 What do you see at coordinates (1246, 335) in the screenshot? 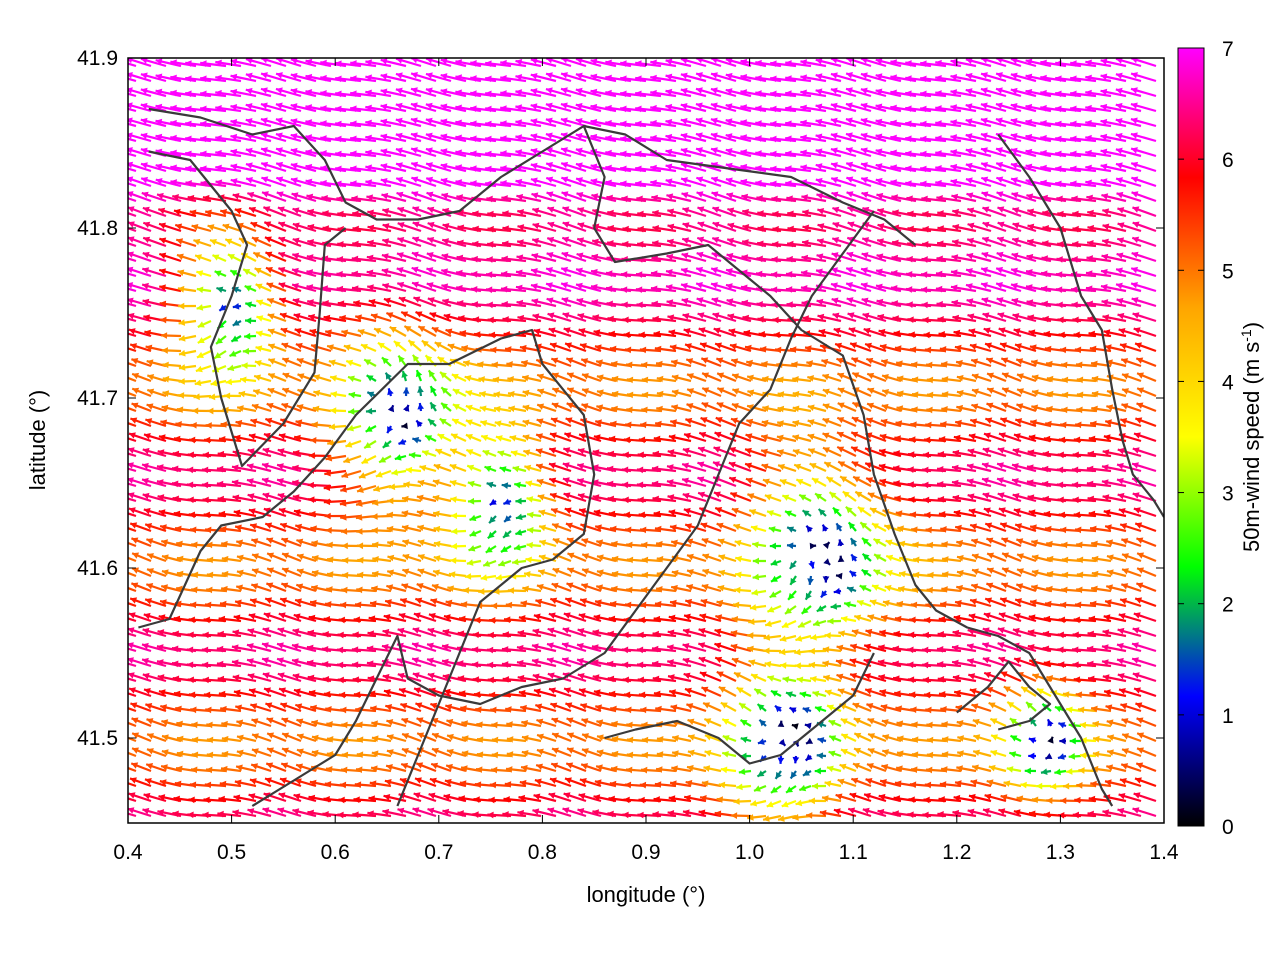
I see `colorbar-label-superscript: -1` at bounding box center [1246, 335].